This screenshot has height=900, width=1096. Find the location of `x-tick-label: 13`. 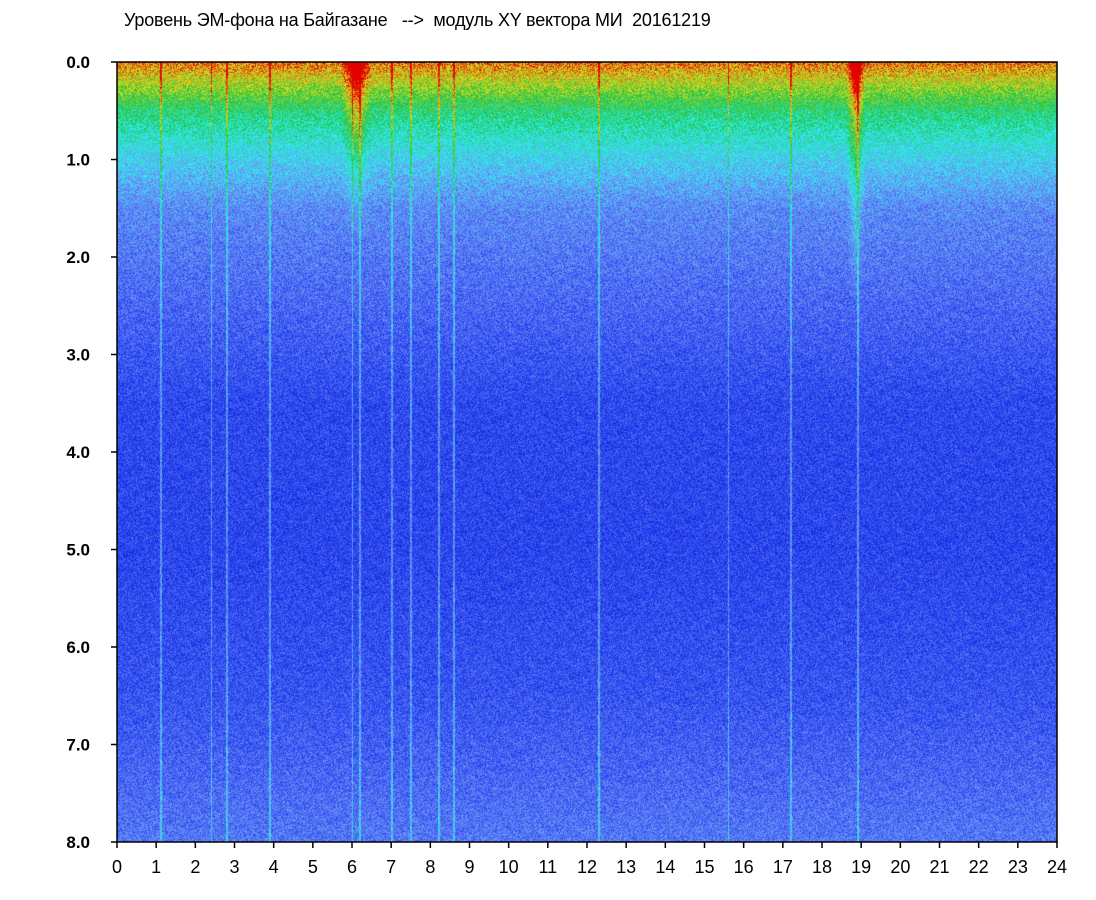

x-tick-label: 13 is located at coordinates (626, 867).